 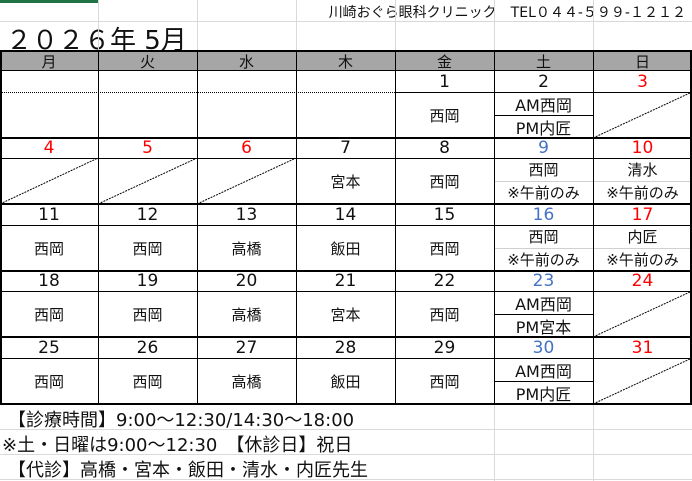 I want to click on date-number: 19, so click(x=147, y=281).